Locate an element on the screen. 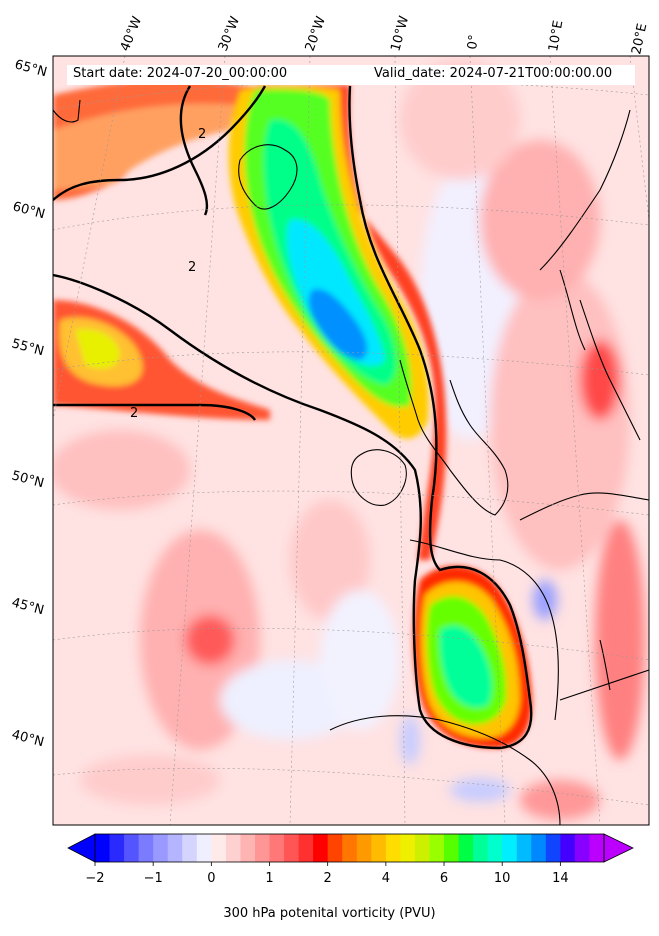 The image size is (659, 936). colorbar-extend-max is located at coordinates (618, 848).